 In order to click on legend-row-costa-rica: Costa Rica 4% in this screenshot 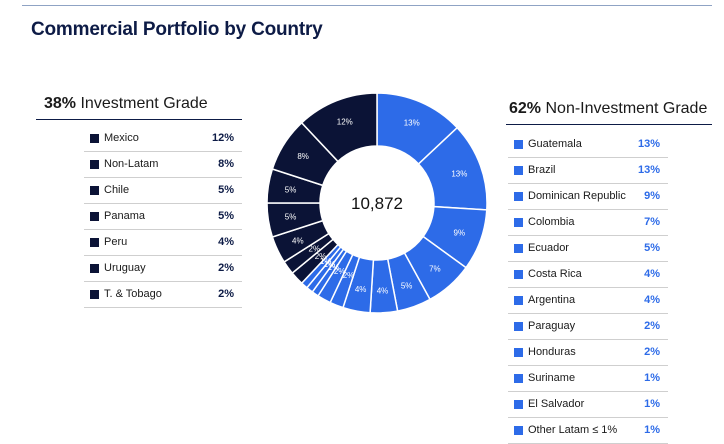, I will do `click(588, 275)`.